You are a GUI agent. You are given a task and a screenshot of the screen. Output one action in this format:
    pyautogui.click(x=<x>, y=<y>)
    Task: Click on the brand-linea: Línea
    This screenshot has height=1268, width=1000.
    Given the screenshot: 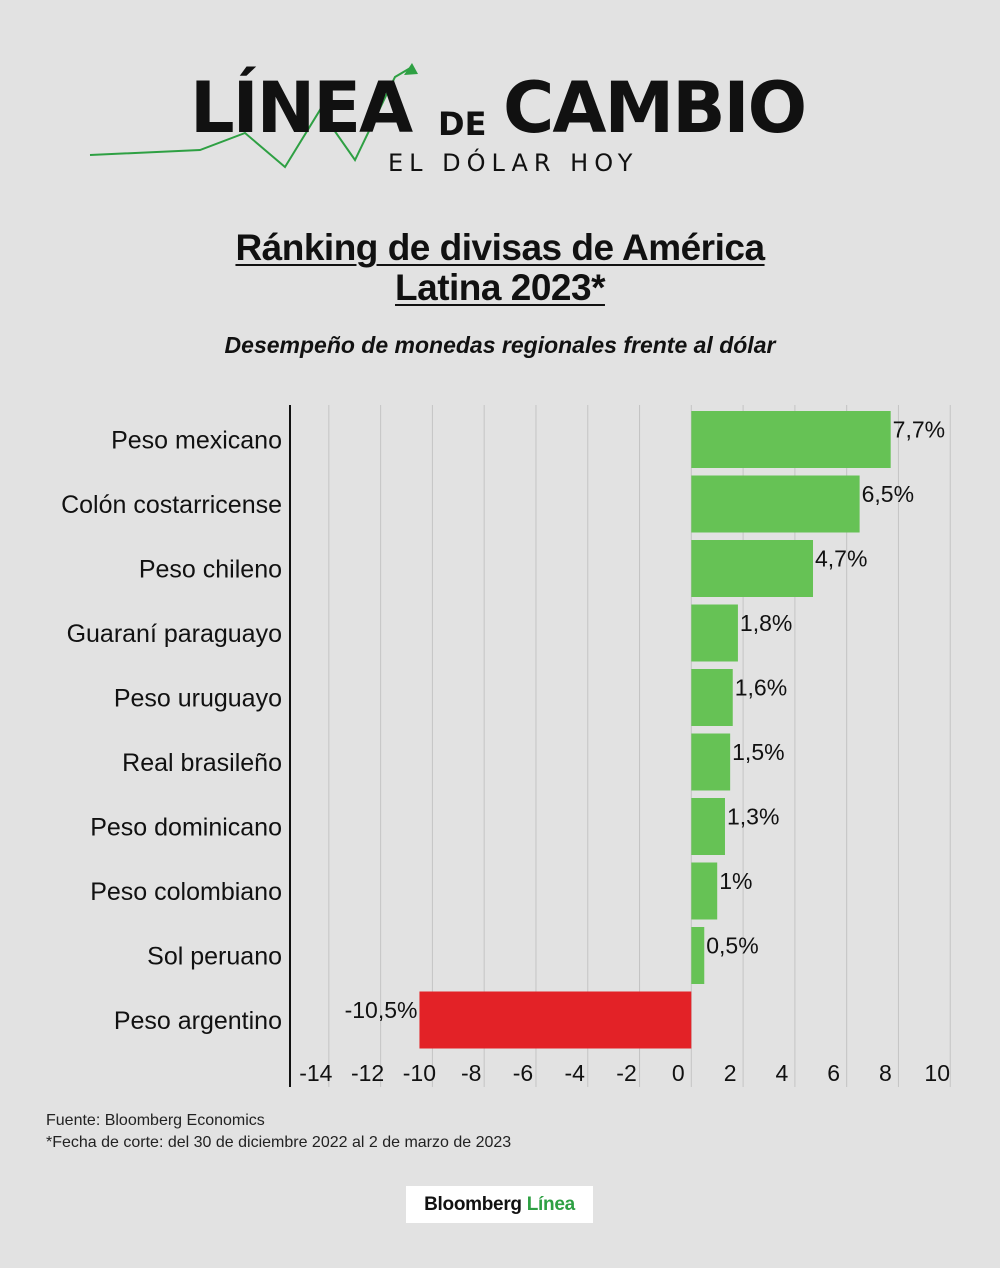 What is the action you would take?
    pyautogui.click(x=550, y=1204)
    